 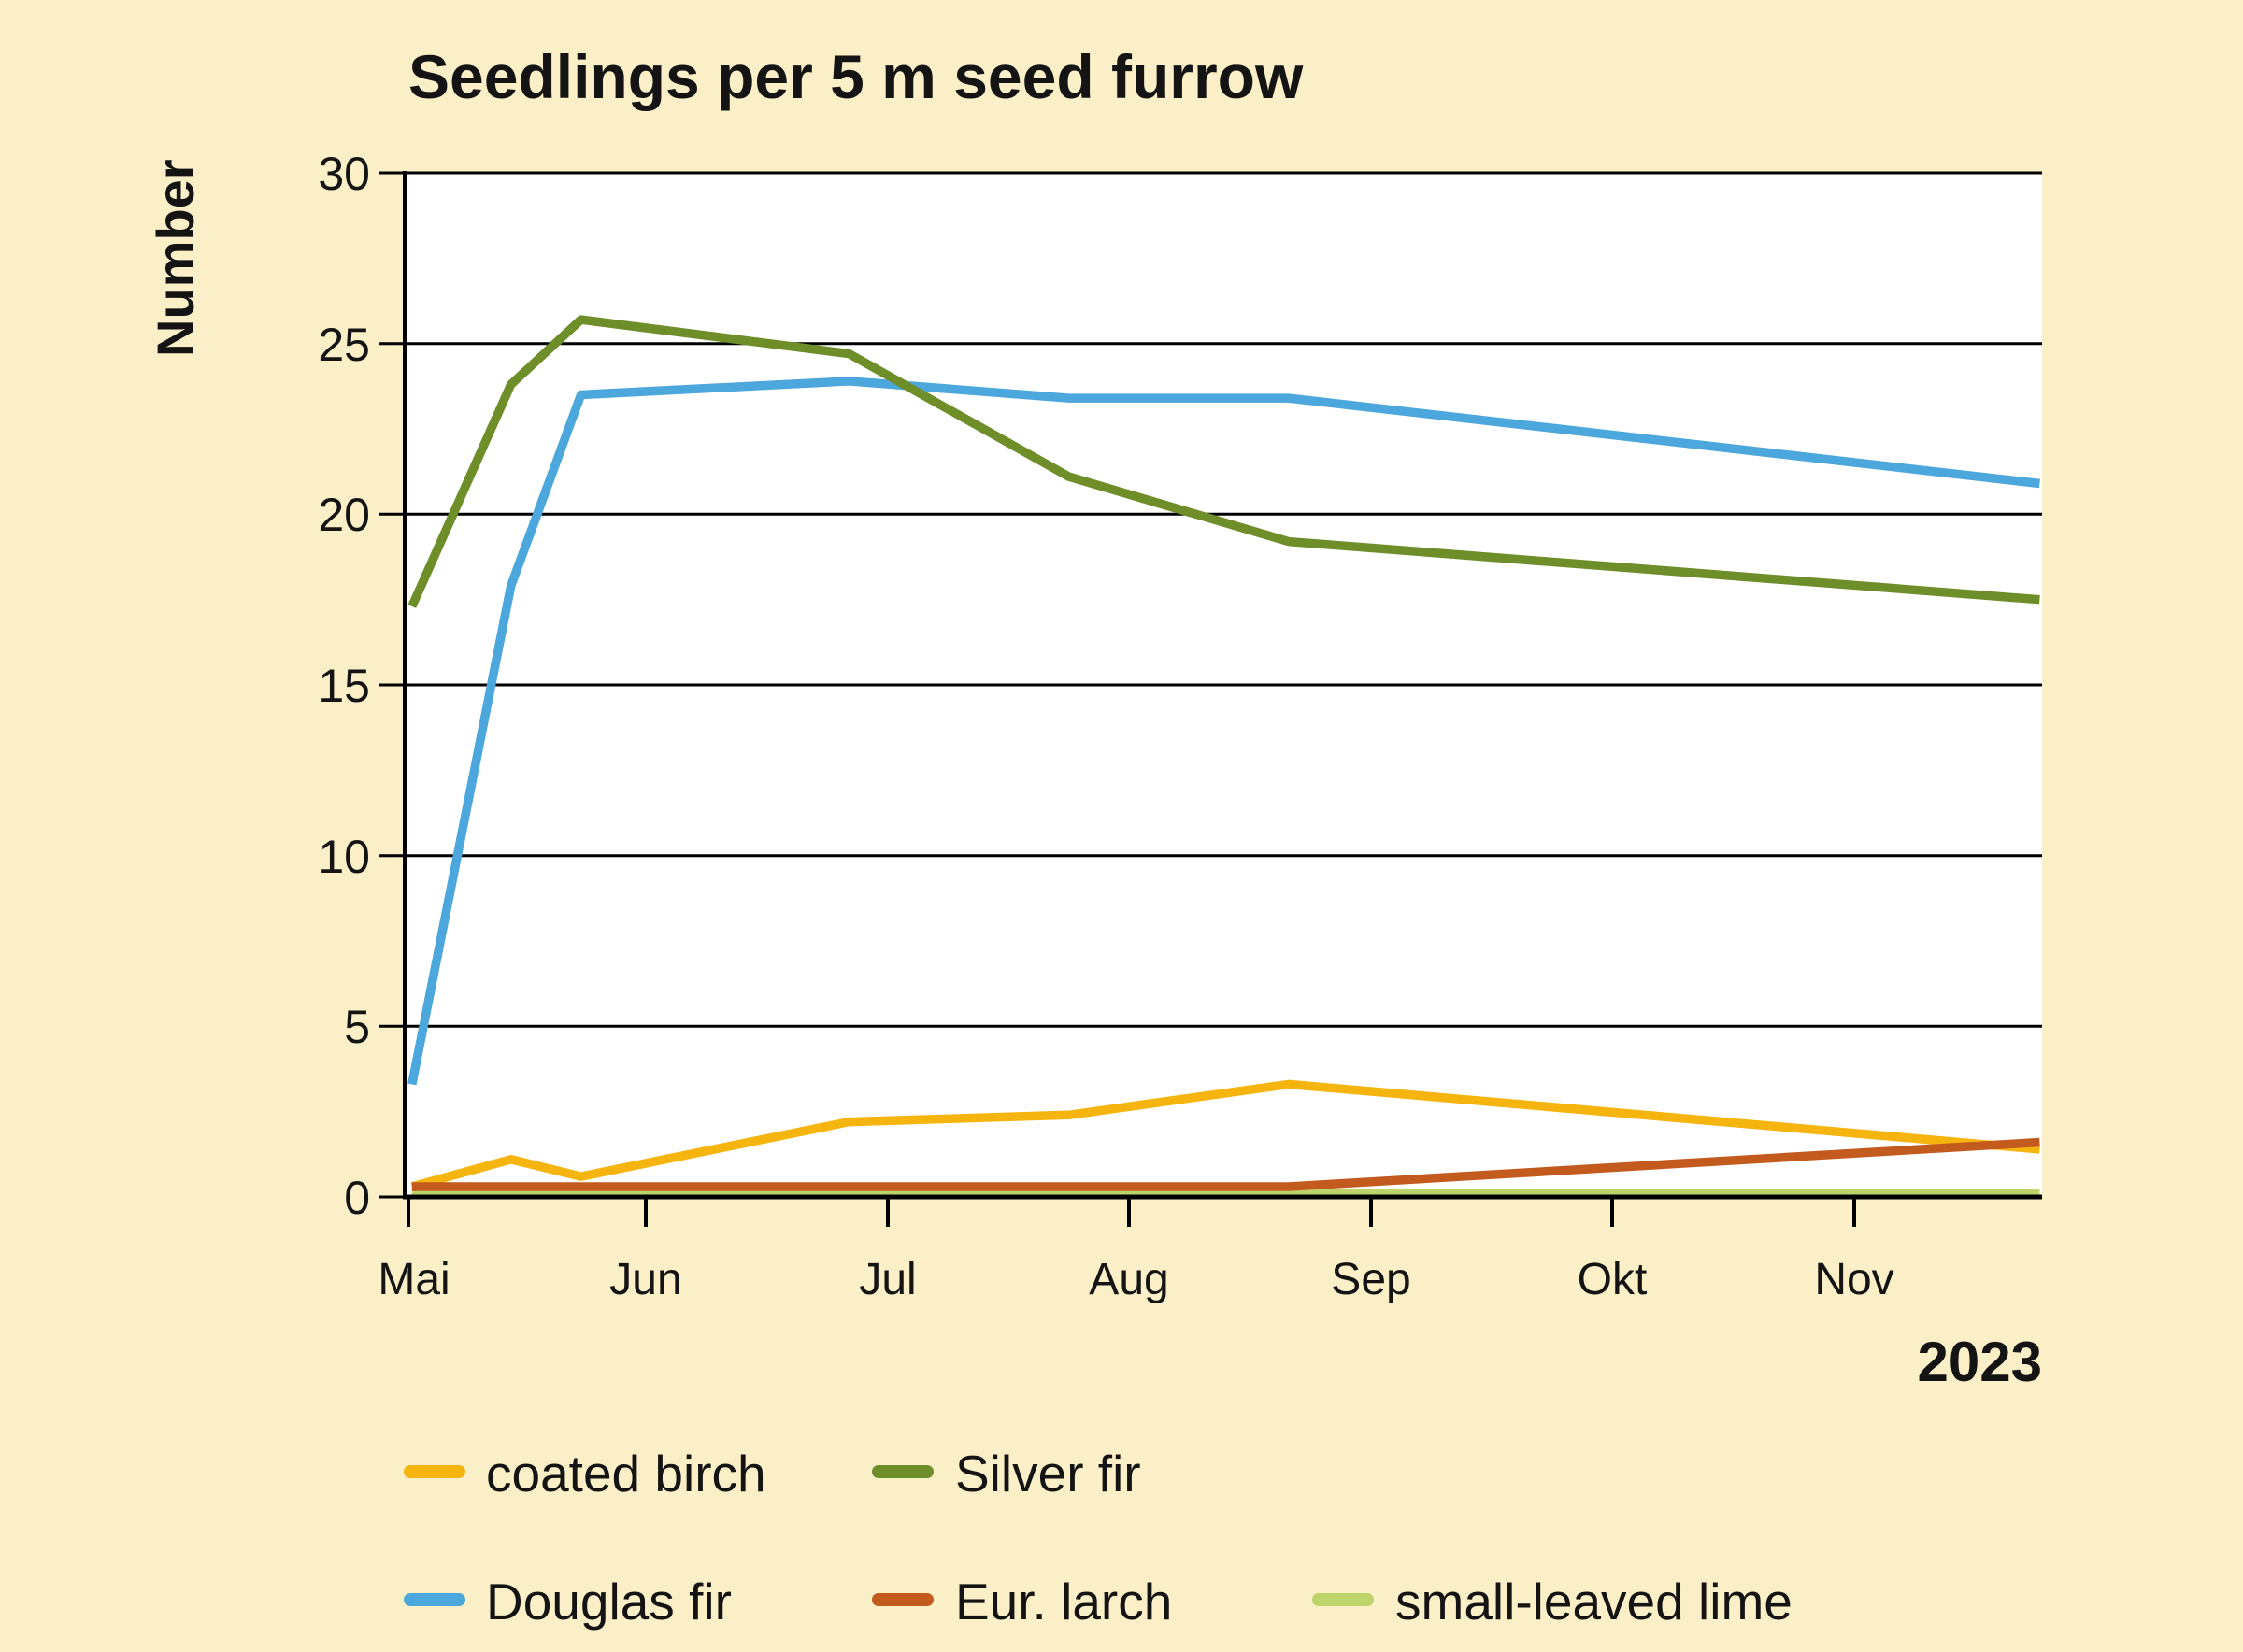 What do you see at coordinates (1370, 1279) in the screenshot?
I see `x-tick-label-sep: Sep` at bounding box center [1370, 1279].